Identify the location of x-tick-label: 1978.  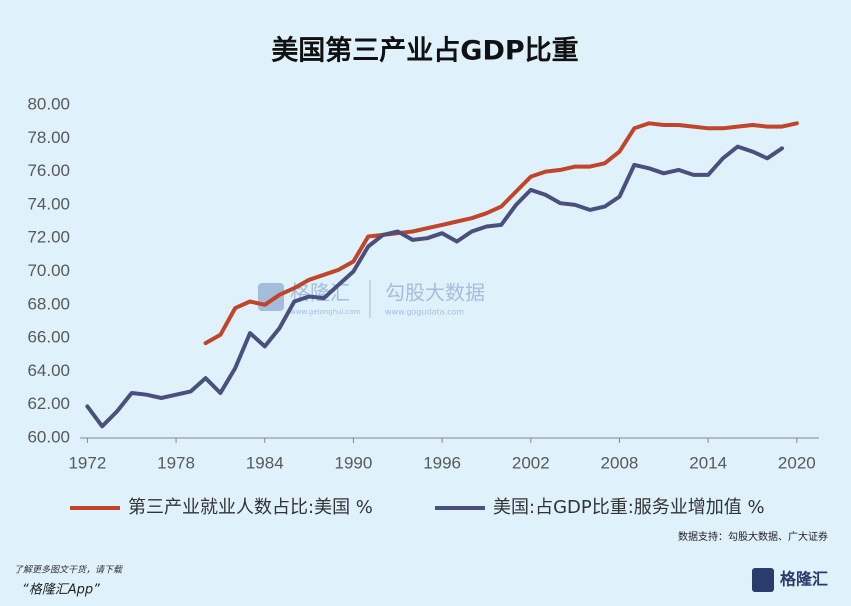
(176, 462).